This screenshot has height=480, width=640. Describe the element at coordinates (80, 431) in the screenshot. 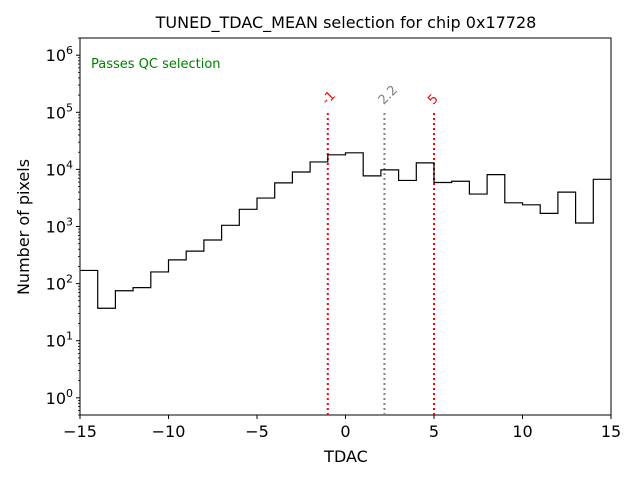

I see `x-tick-label: −15` at that location.